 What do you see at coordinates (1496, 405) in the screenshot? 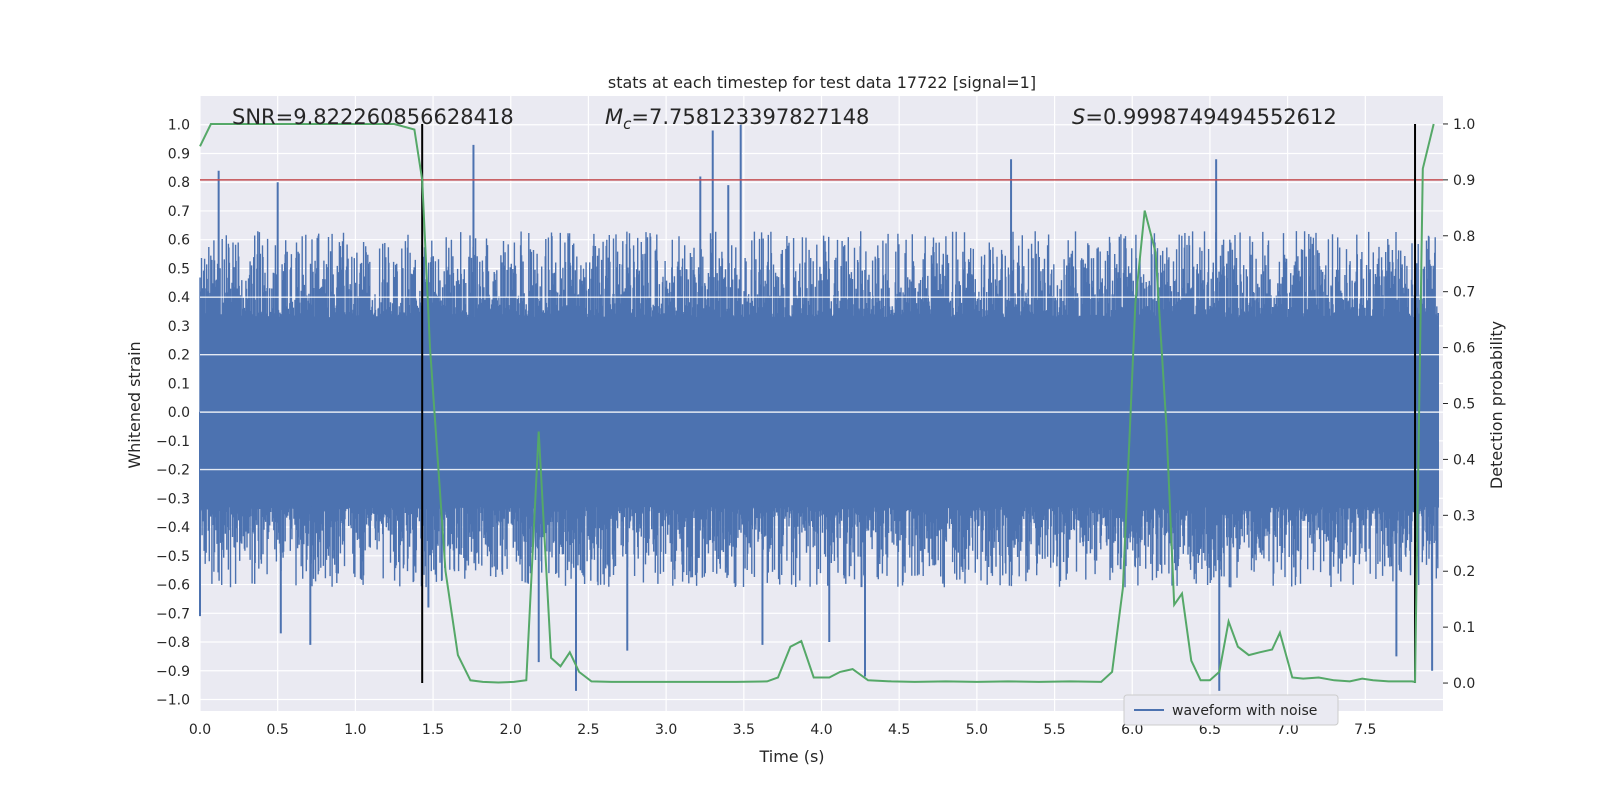
I see `y2-axis-label: Detection probability` at bounding box center [1496, 405].